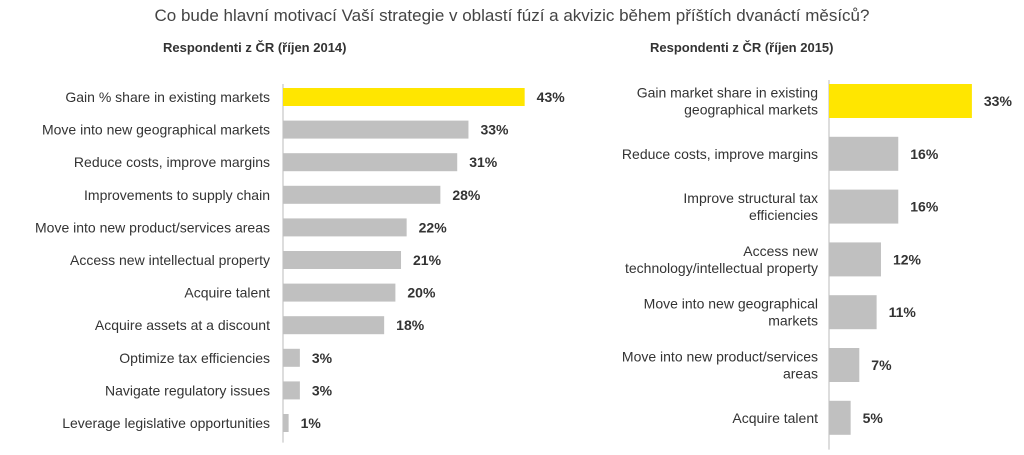 The height and width of the screenshot is (455, 1024). What do you see at coordinates (721, 268) in the screenshot?
I see `category-label-1-3-1: technology/intellectual property` at bounding box center [721, 268].